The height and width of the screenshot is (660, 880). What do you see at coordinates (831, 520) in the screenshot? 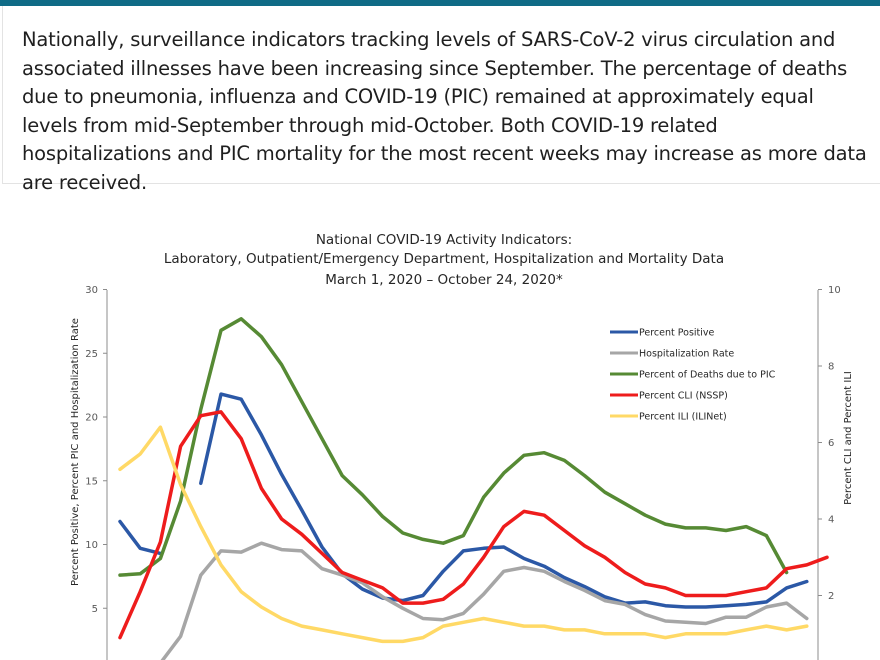
I see `right-tick-label: 4` at bounding box center [831, 520].